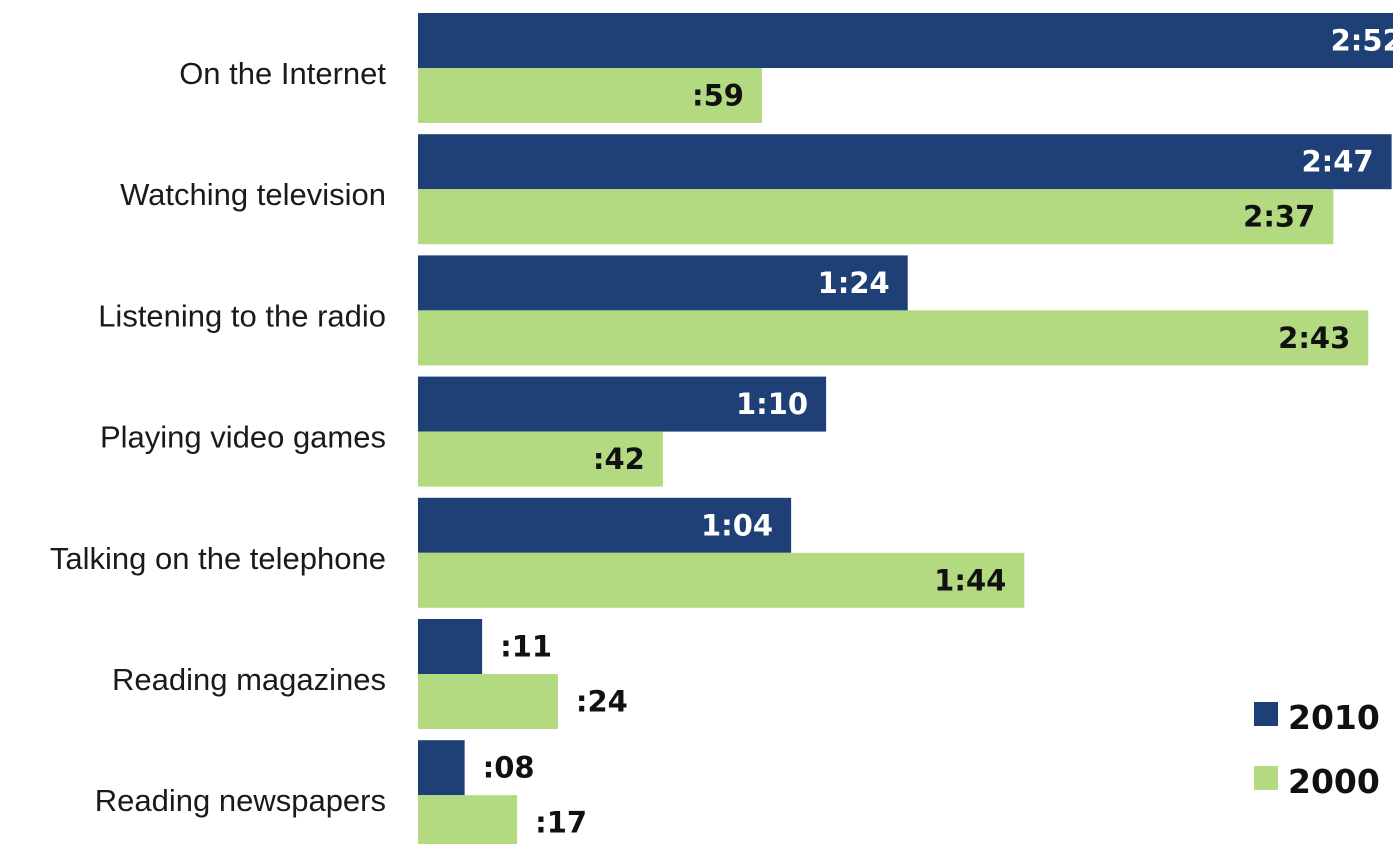  What do you see at coordinates (526, 647) in the screenshot?
I see `bar-value-label: :11` at bounding box center [526, 647].